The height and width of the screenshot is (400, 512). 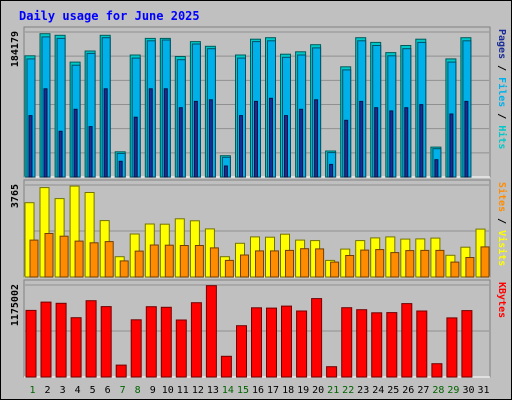 I want to click on x-tick-label-day-31: 31, so click(x=483, y=390).